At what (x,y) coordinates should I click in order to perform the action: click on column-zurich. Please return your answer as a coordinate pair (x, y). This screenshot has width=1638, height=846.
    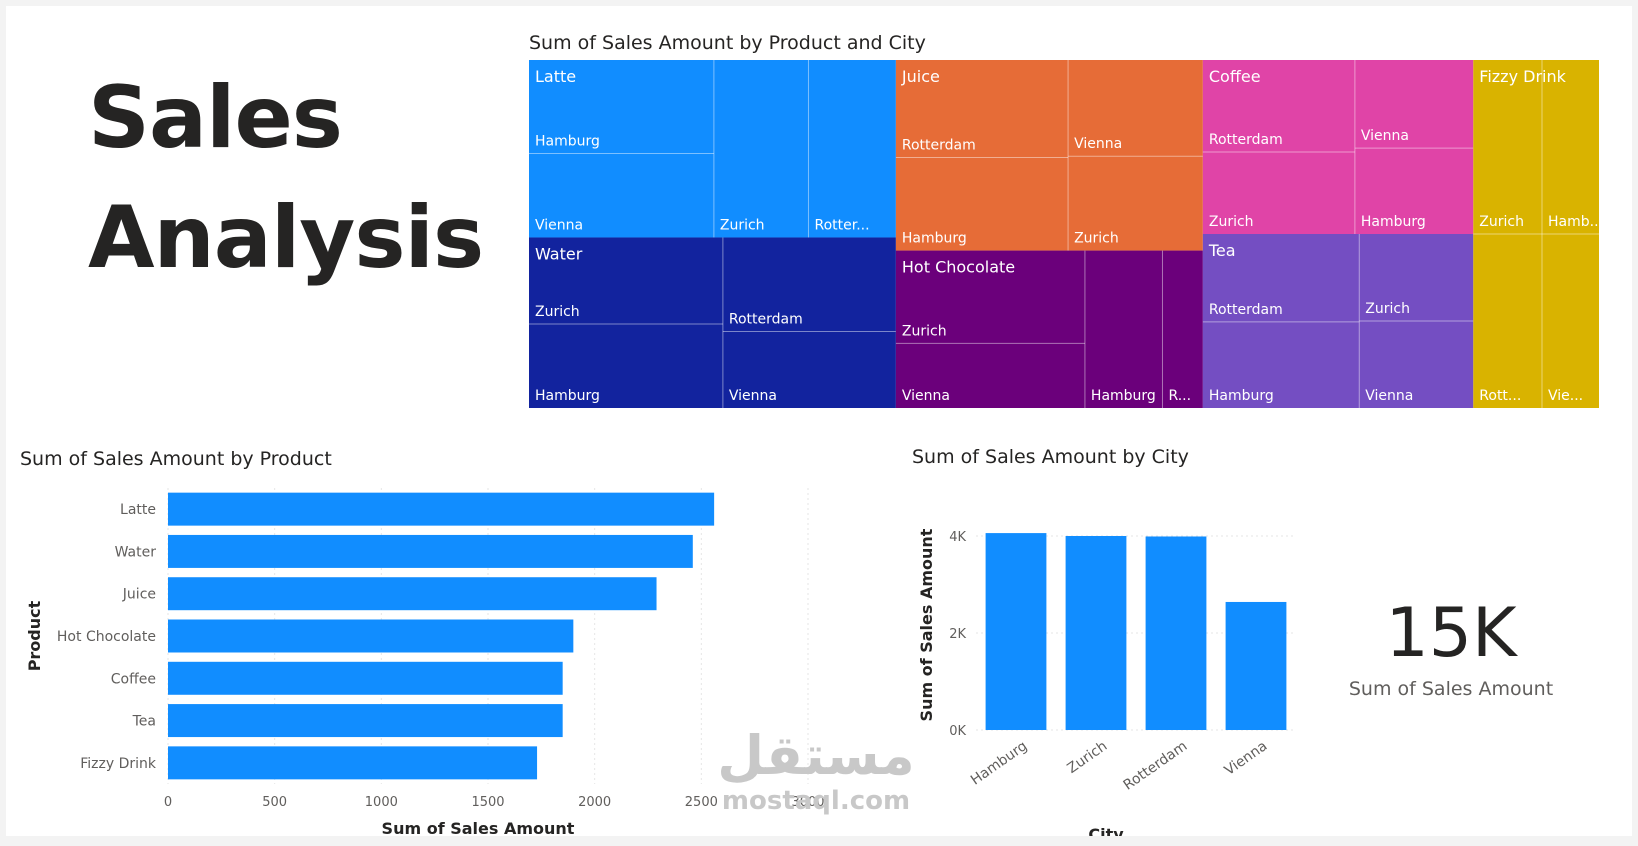
    Looking at the image, I should click on (1096, 633).